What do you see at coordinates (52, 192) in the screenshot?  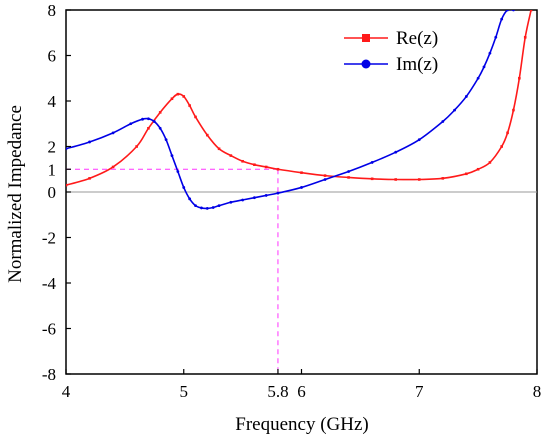 I see `y-tick-label: 0` at bounding box center [52, 192].